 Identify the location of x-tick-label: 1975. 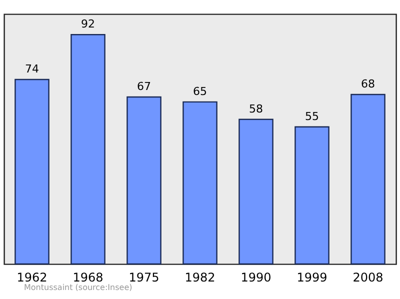
(144, 277).